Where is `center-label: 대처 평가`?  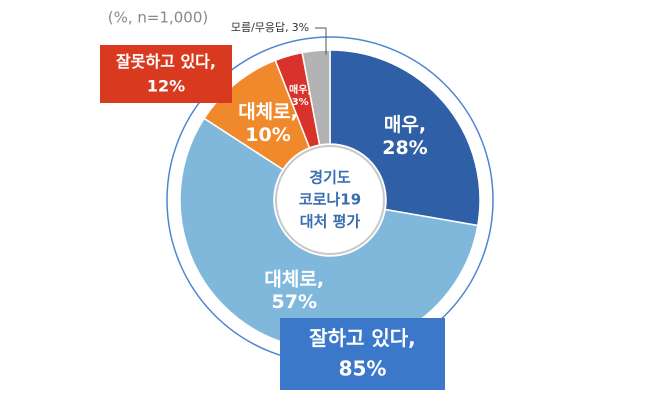 center-label: 대처 평가 is located at coordinates (330, 222).